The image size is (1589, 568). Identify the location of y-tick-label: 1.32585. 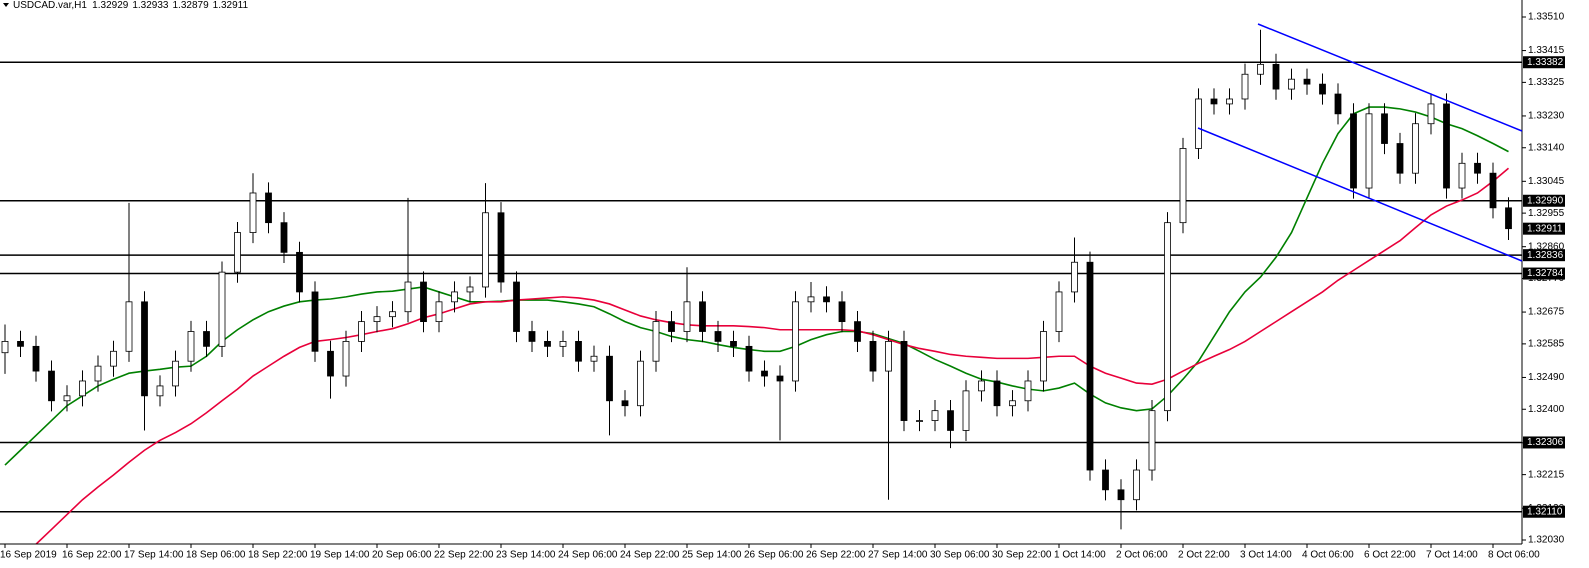
(1546, 344).